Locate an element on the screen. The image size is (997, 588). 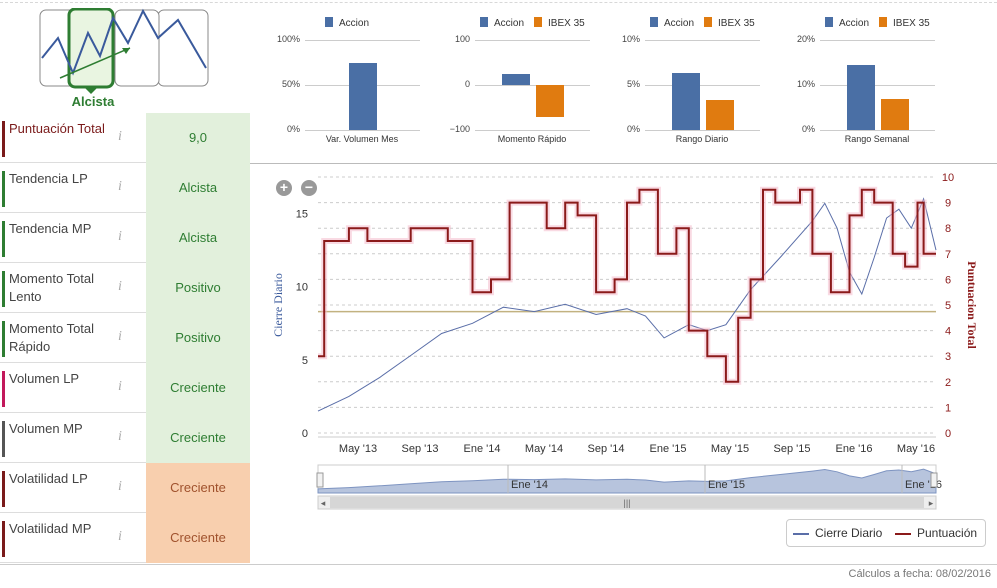
right-tick: 9 is located at coordinates (948, 204).